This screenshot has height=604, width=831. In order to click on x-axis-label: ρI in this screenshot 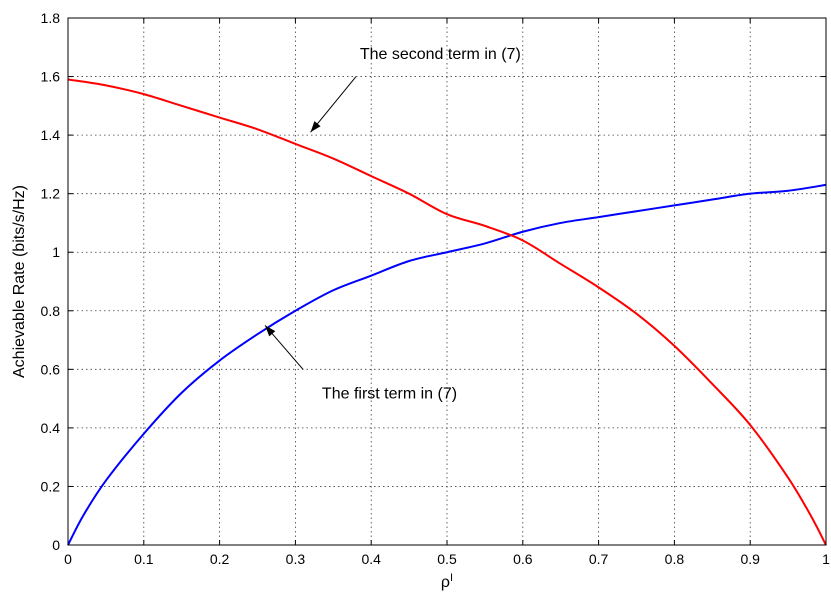, I will do `click(447, 581)`.